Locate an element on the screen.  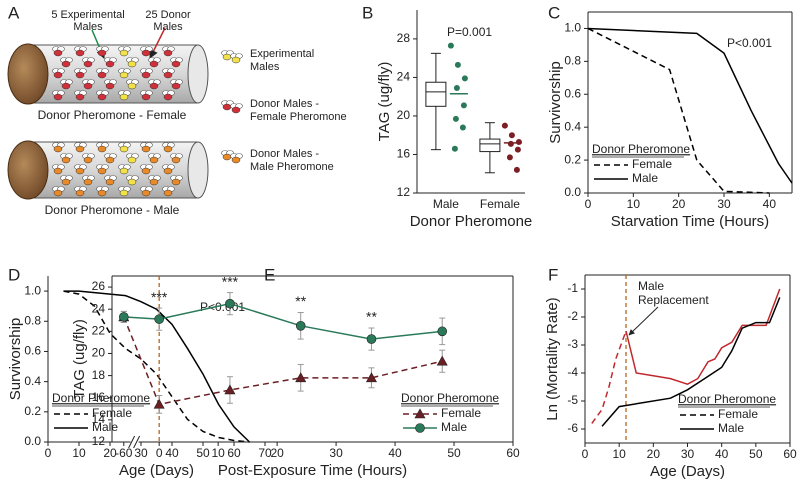
legend-label: Male Pheromone is located at coordinates (292, 167).